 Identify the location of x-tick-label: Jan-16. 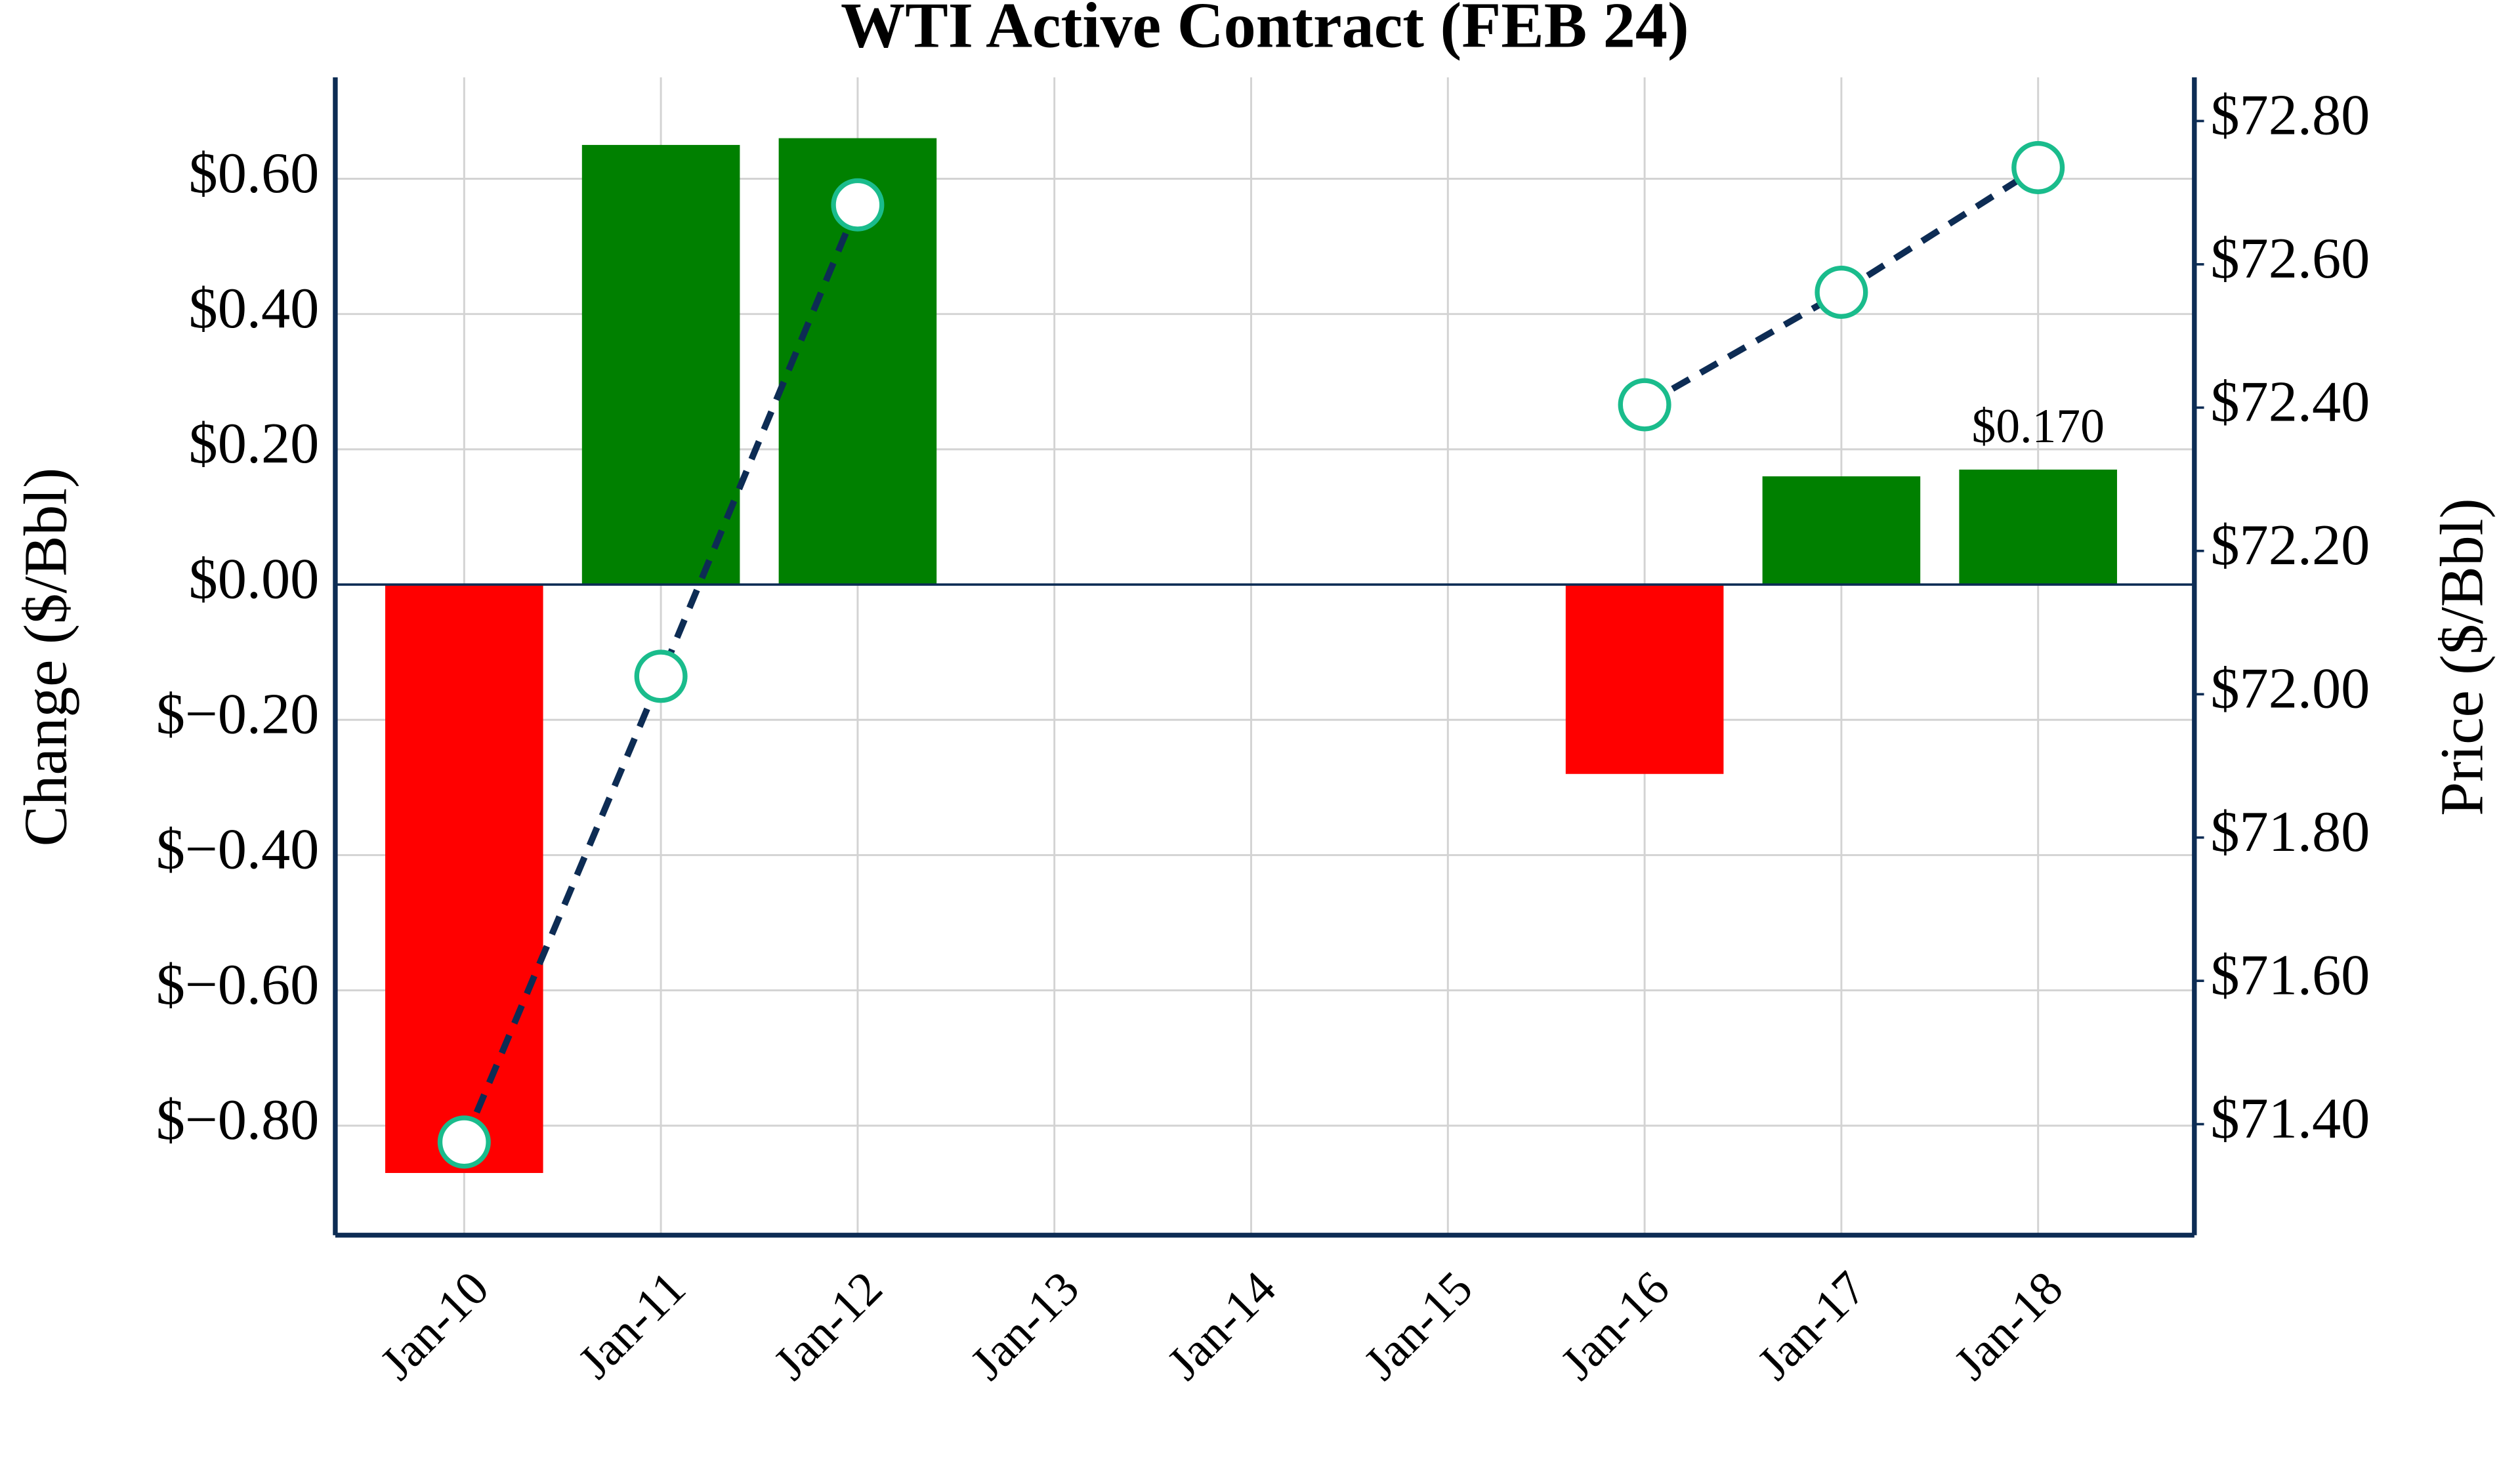
(1614, 1325).